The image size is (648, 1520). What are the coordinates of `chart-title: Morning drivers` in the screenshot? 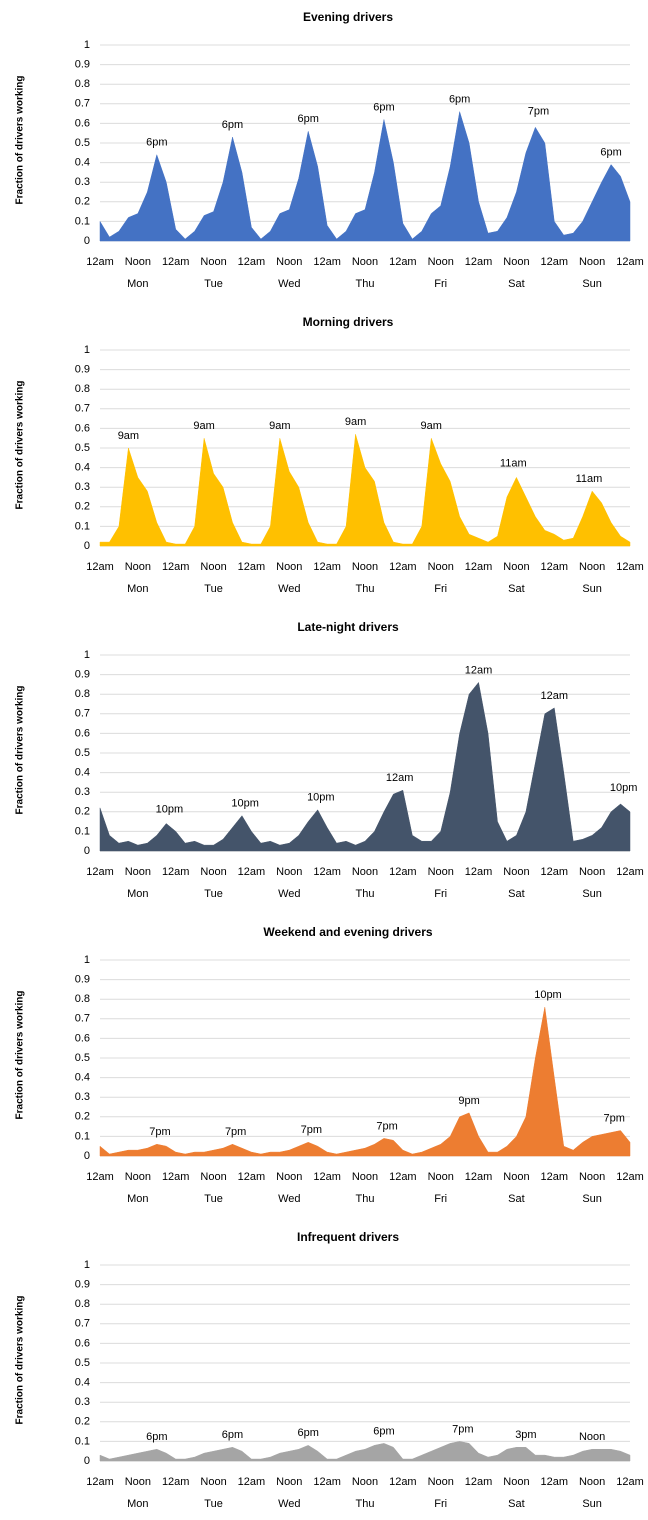 It's located at (348, 322).